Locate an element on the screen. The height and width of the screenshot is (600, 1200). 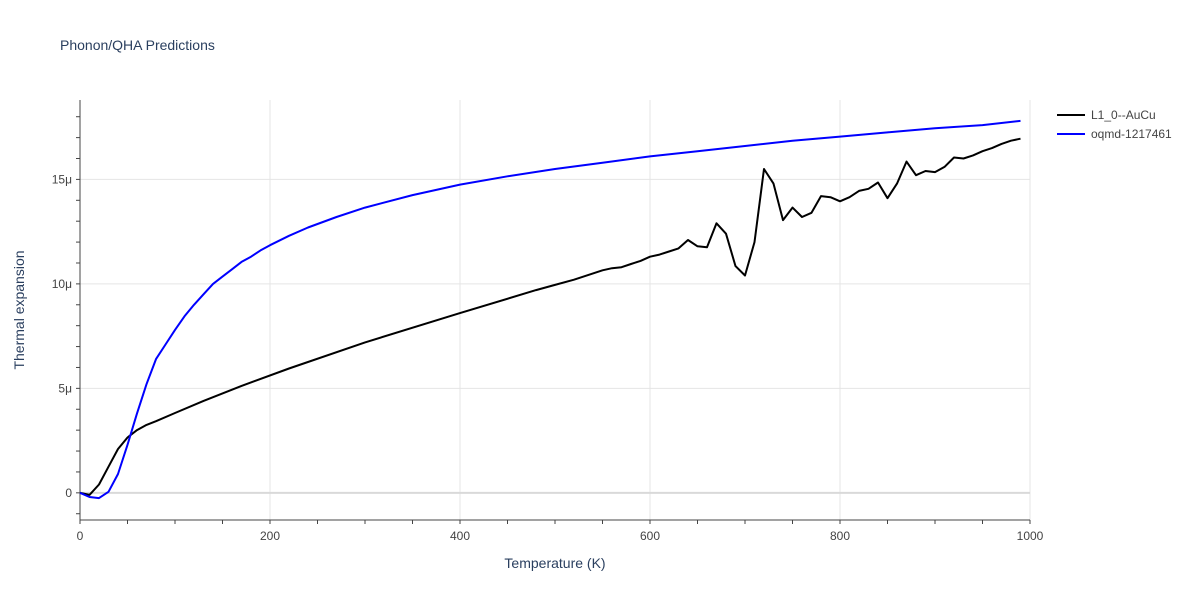
legend-label-0: L1_0--AuCu is located at coordinates (1123, 115).